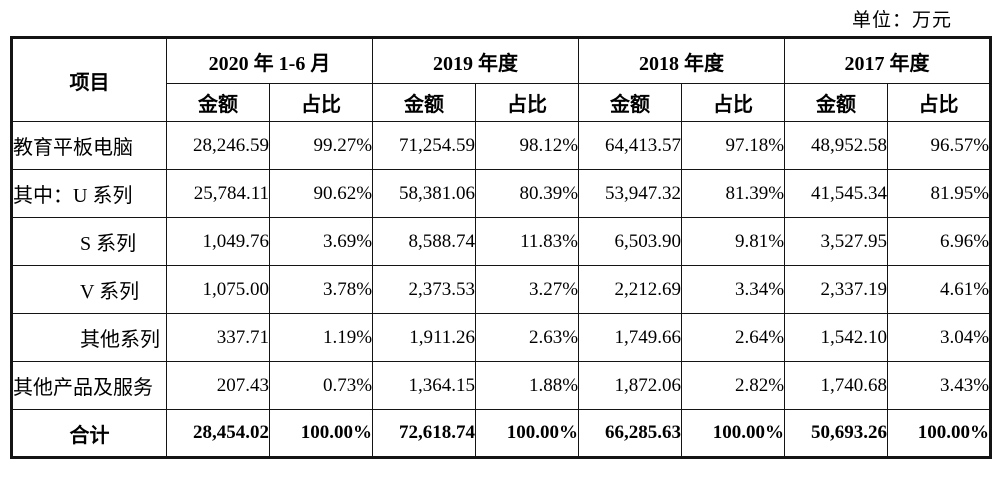  Describe the element at coordinates (733, 385) in the screenshot. I see `ratio-cell: 2.82%` at that location.